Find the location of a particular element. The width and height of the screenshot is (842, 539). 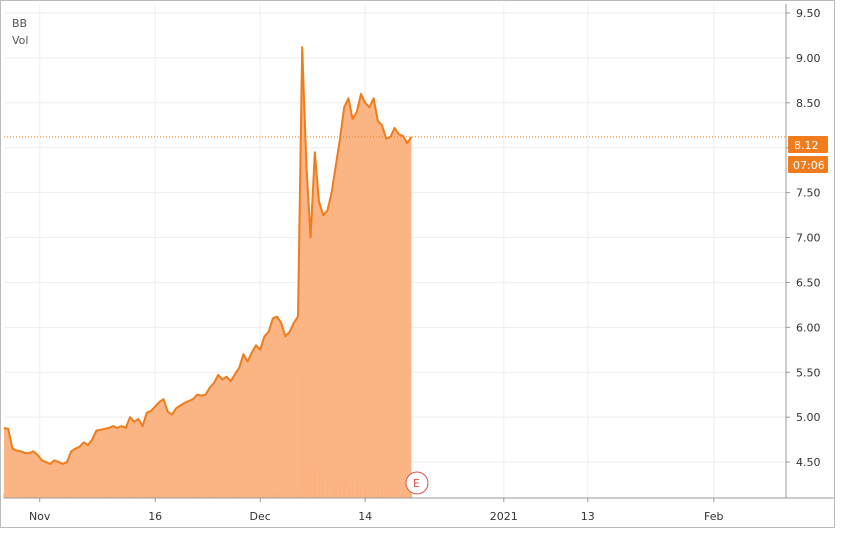

y-tick-label: 9.00 is located at coordinates (808, 58).